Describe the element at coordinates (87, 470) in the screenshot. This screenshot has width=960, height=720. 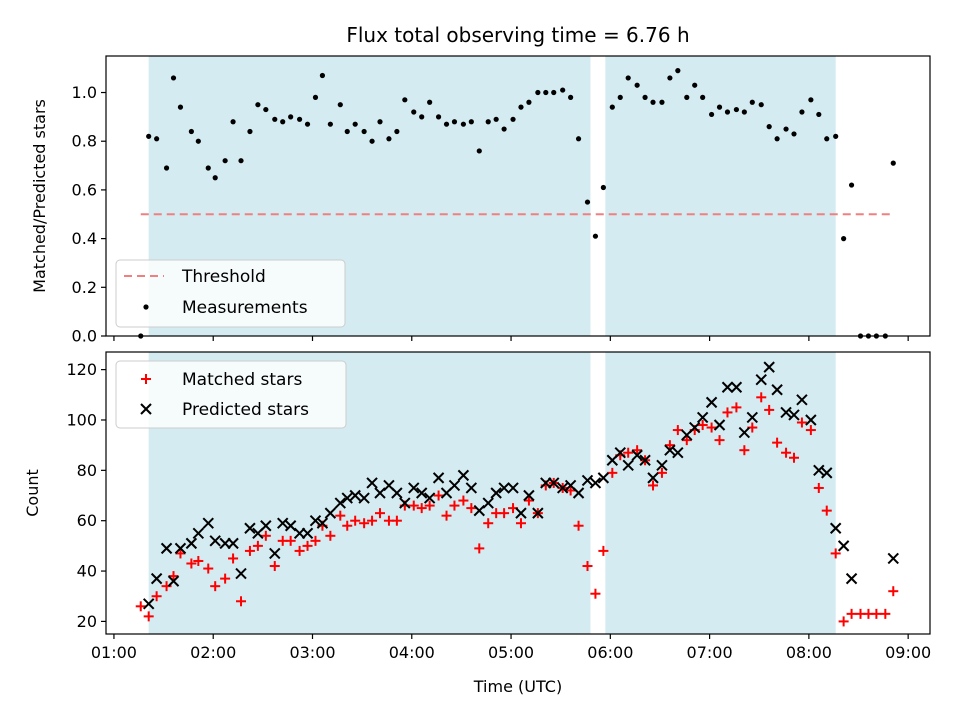
I see `y-tick-label: 80` at that location.